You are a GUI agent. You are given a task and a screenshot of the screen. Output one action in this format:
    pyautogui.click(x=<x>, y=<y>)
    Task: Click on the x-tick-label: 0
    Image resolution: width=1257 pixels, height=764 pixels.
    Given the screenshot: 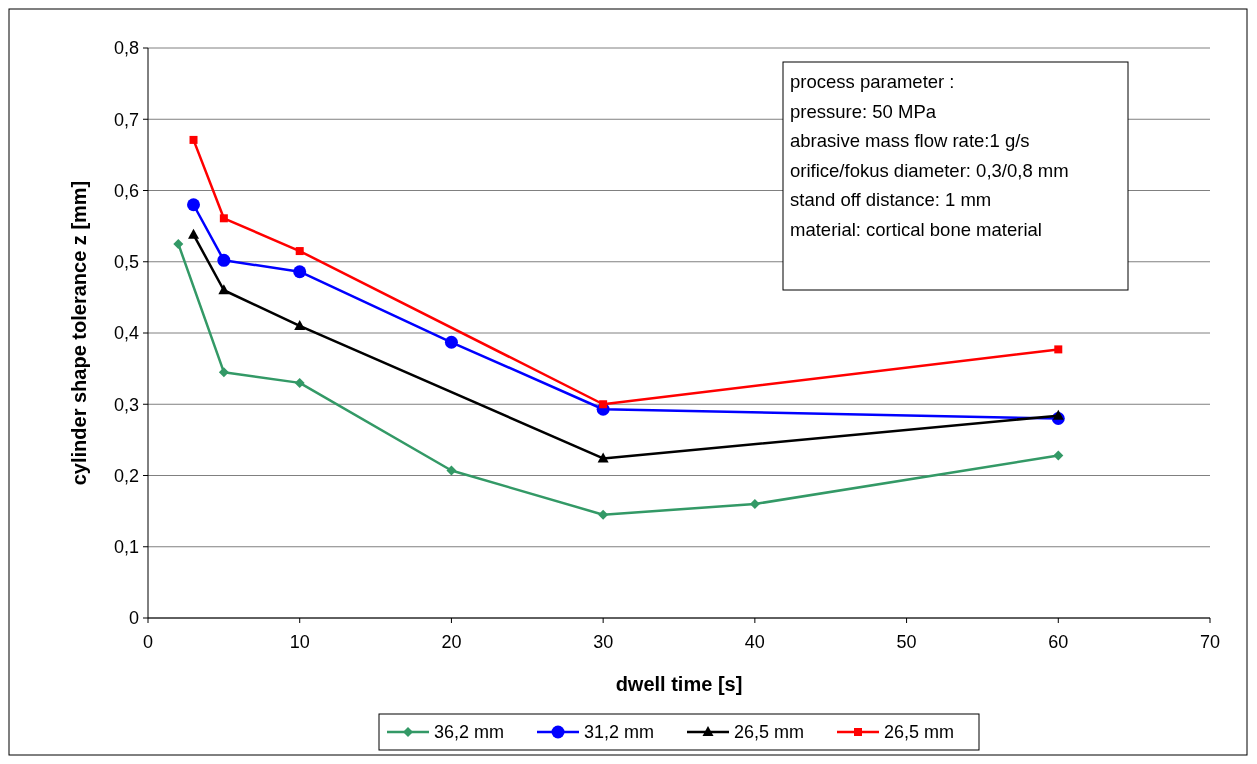 What is the action you would take?
    pyautogui.click(x=148, y=642)
    